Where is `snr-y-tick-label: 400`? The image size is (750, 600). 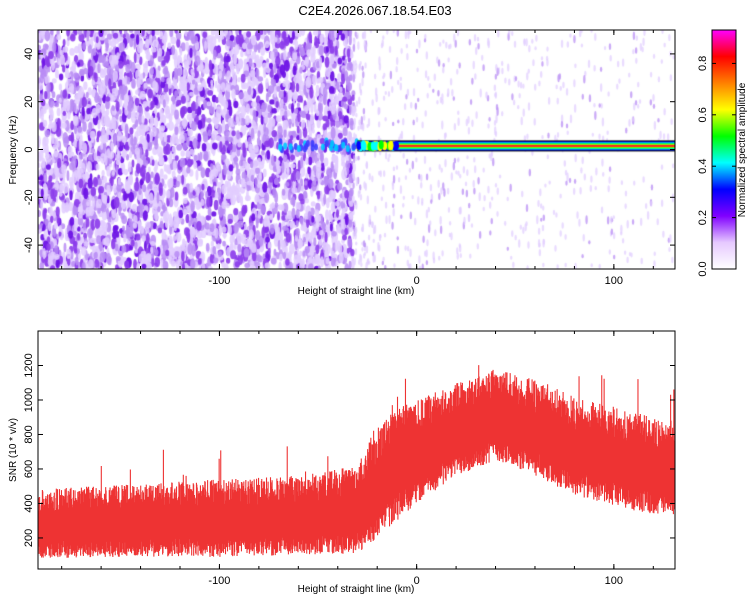
snr-y-tick-label: 400 is located at coordinates (29, 503).